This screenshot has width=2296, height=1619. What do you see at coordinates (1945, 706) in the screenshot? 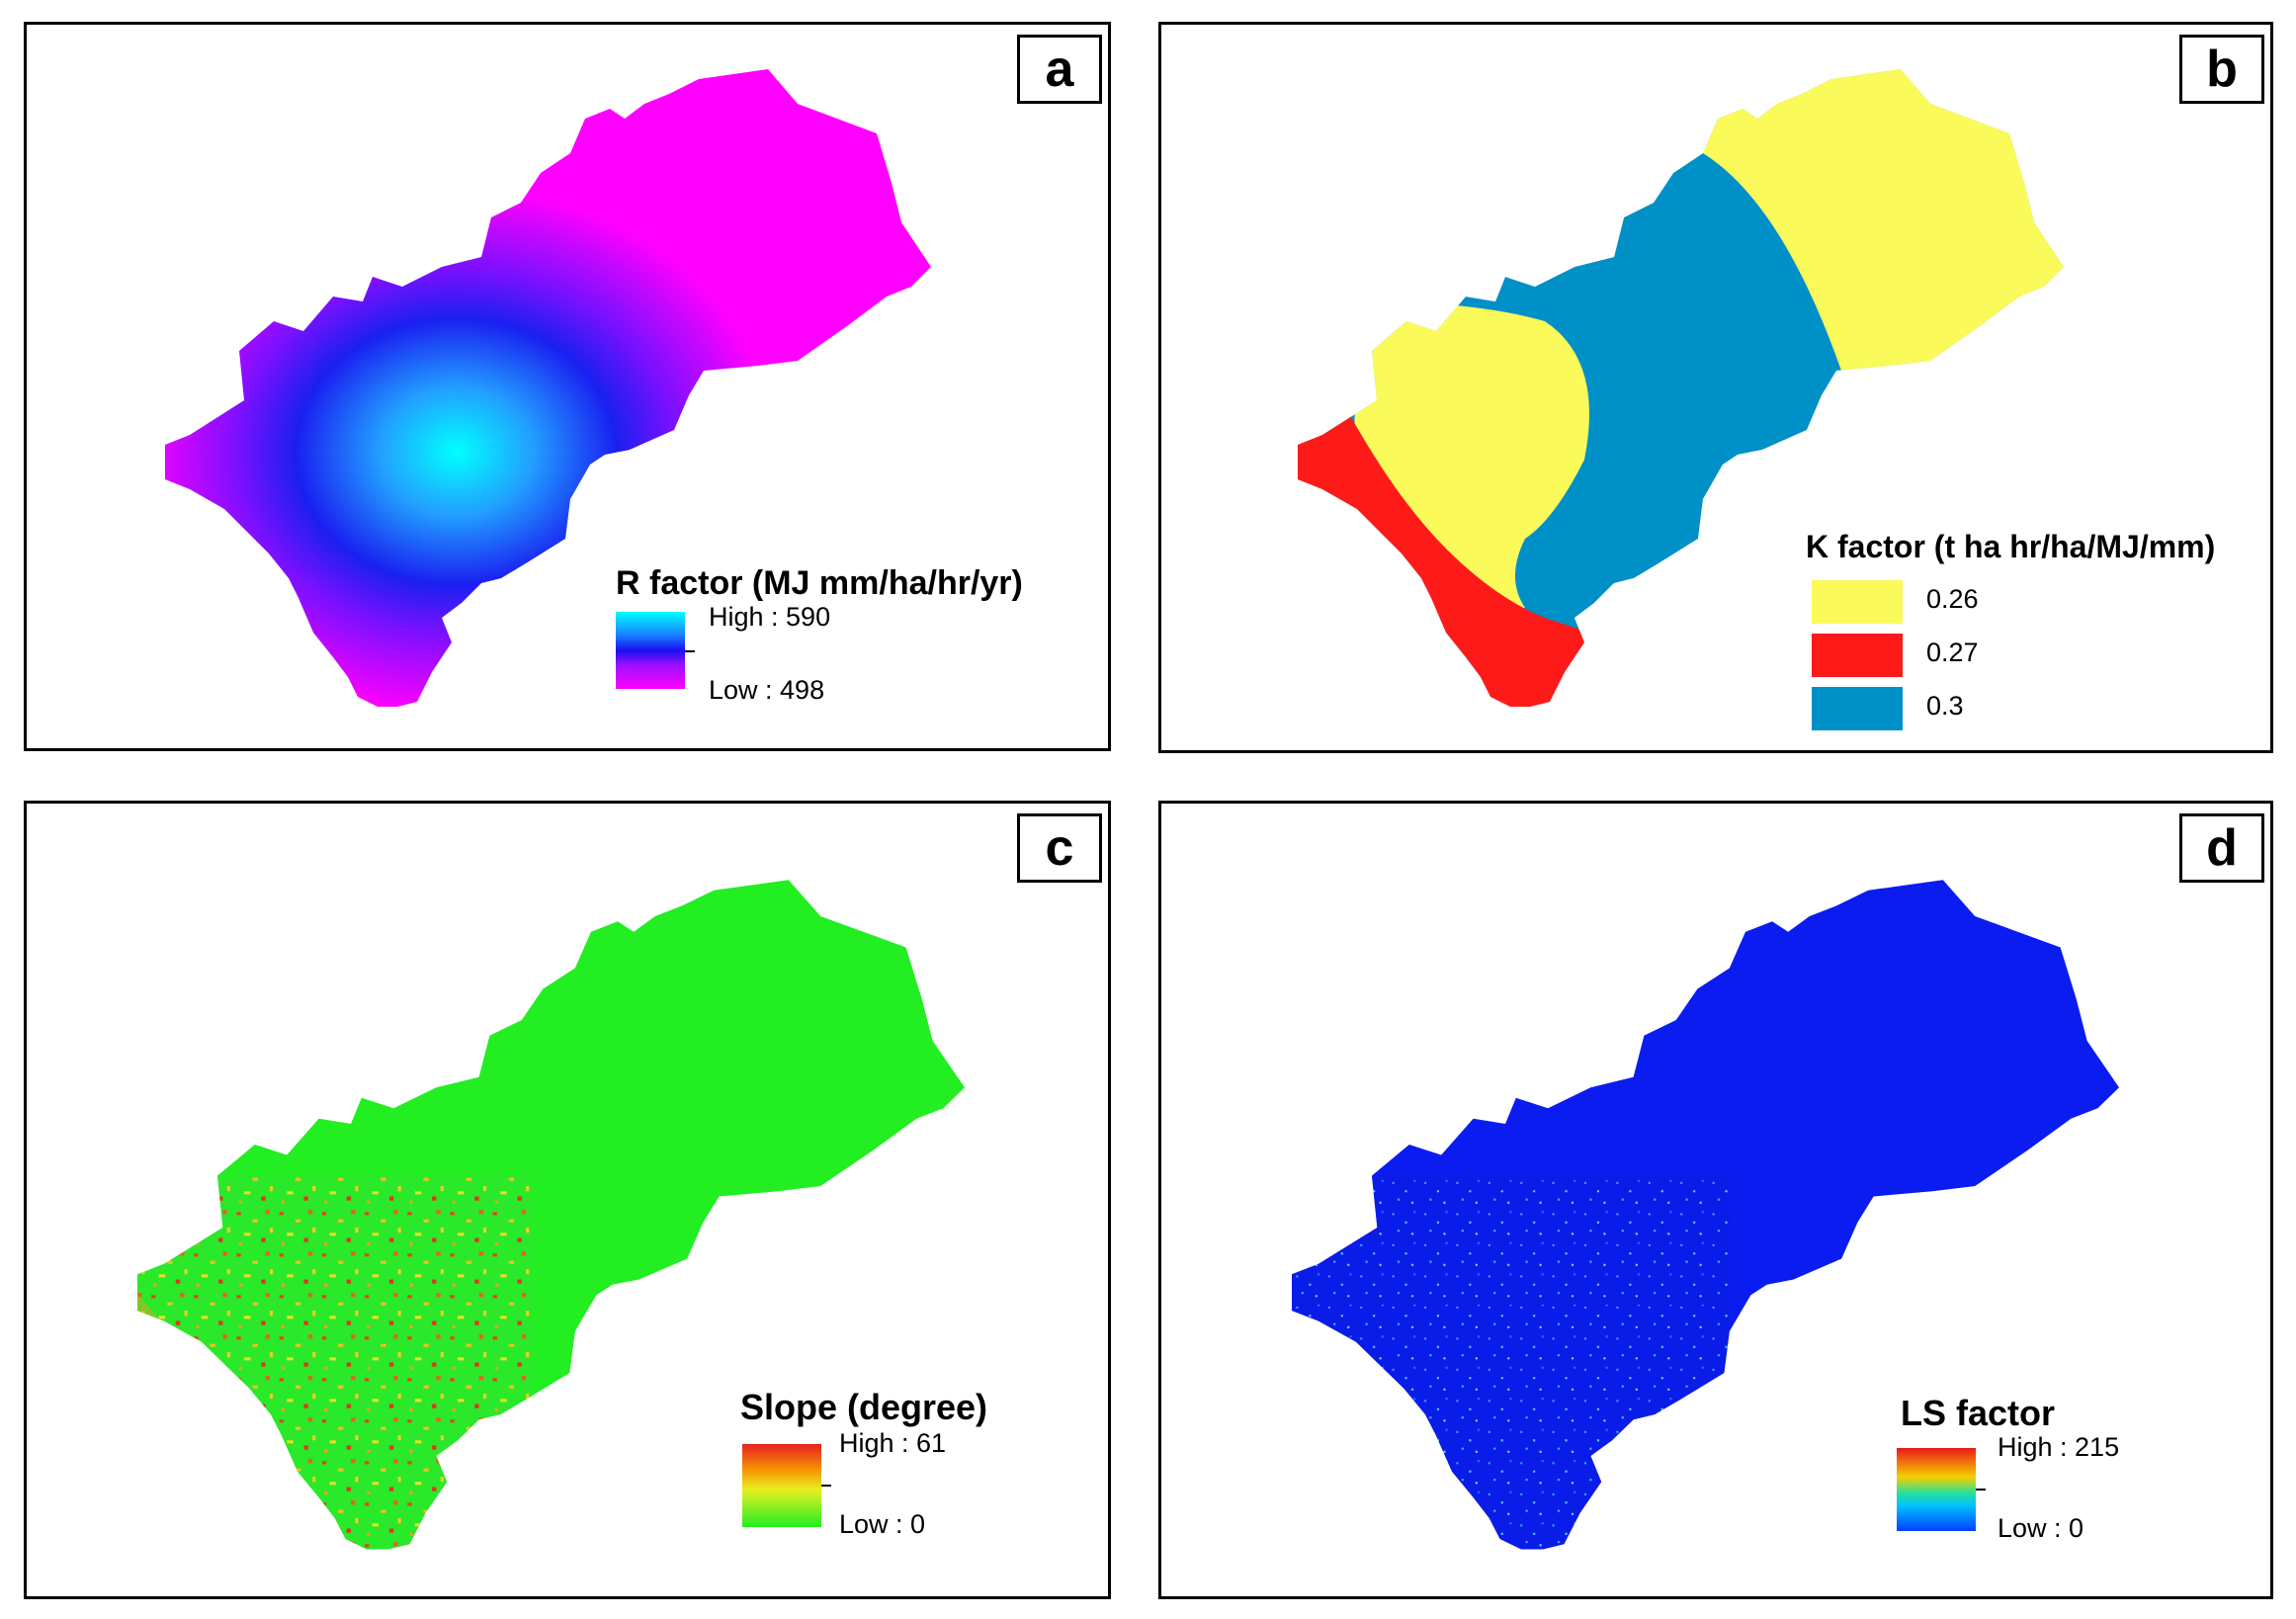
I see `k-label-03: 0.3` at bounding box center [1945, 706].